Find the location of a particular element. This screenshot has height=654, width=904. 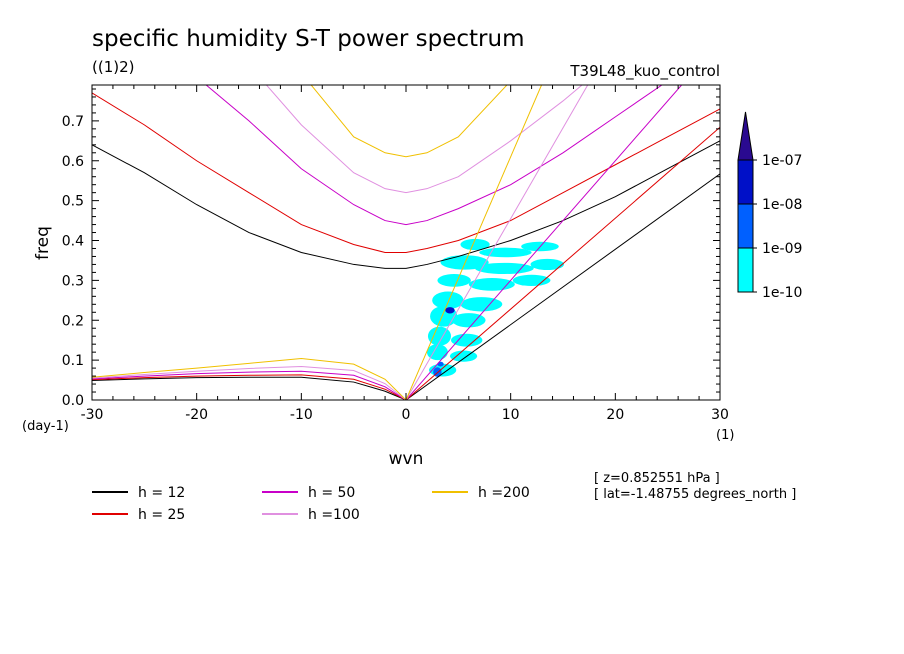

y-tick-label: 0.0 is located at coordinates (73, 401).